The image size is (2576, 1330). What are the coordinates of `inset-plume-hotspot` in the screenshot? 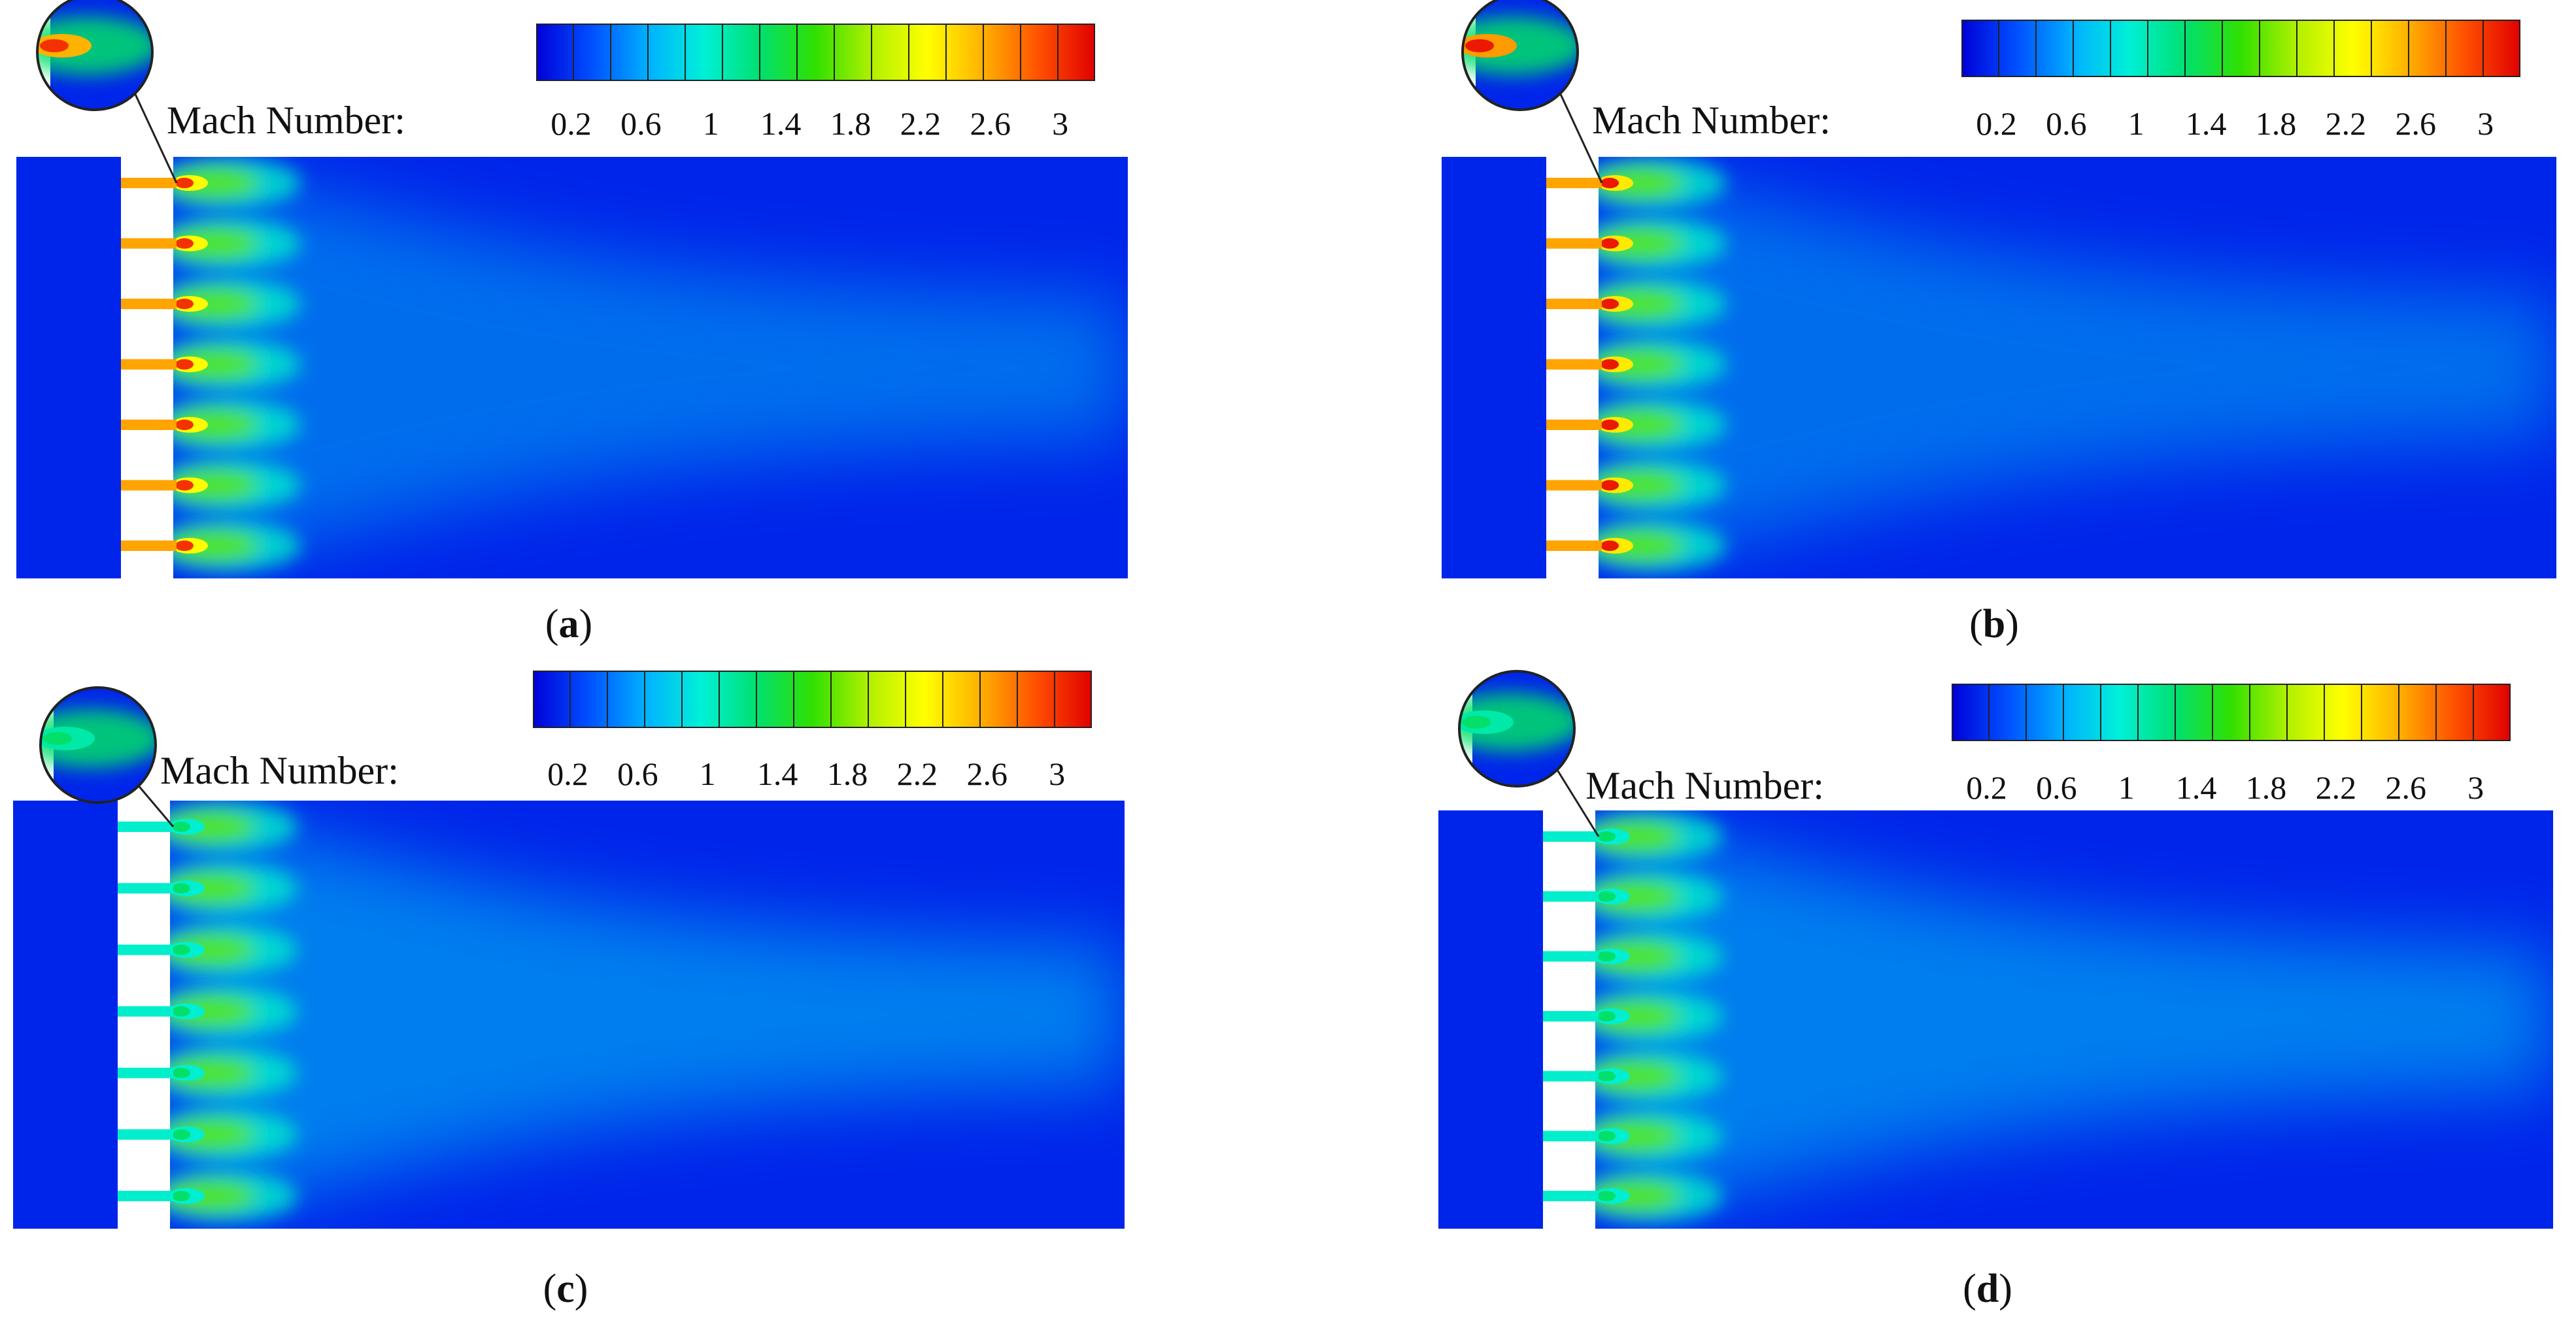 It's located at (54, 45).